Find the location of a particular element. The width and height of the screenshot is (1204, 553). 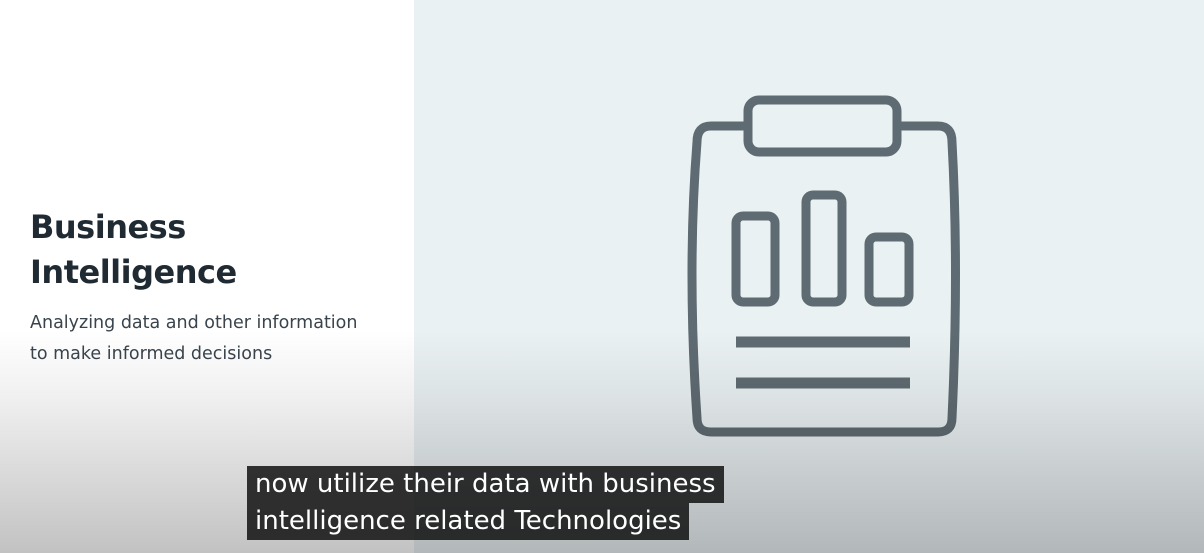

slide-title: Business Intelligence is located at coordinates (215, 250).